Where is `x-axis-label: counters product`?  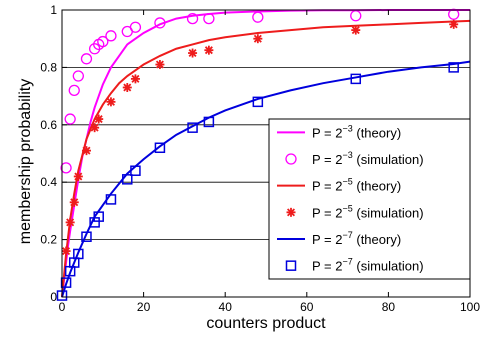 x-axis-label: counters product is located at coordinates (266, 323).